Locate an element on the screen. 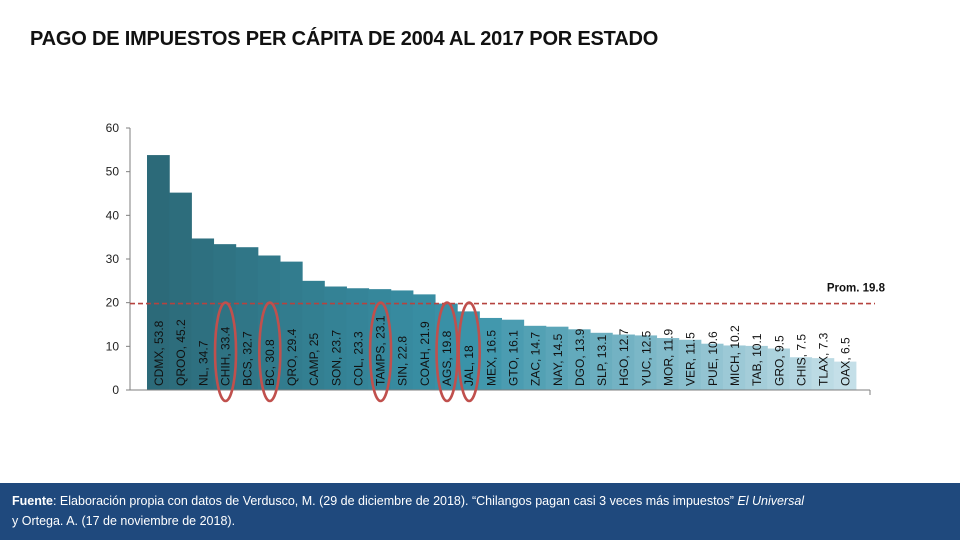  bar-cdmx is located at coordinates (158, 272).